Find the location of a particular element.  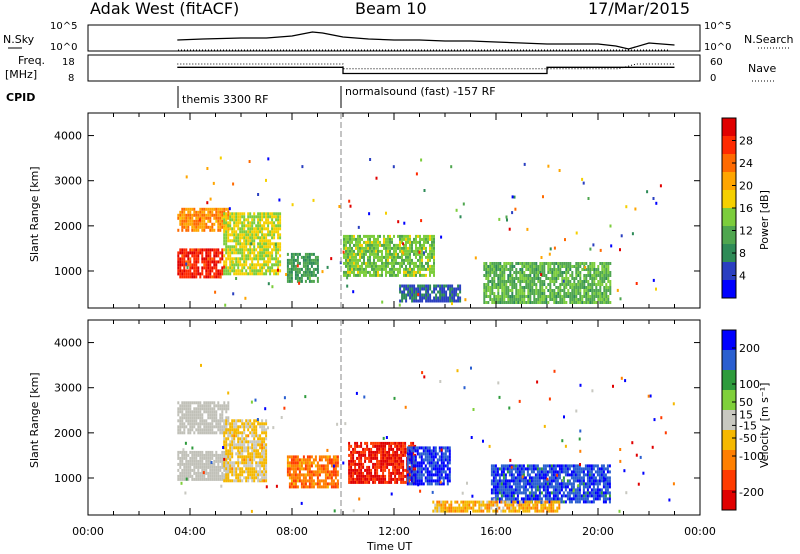

cpid-label: CPID is located at coordinates (20, 97).